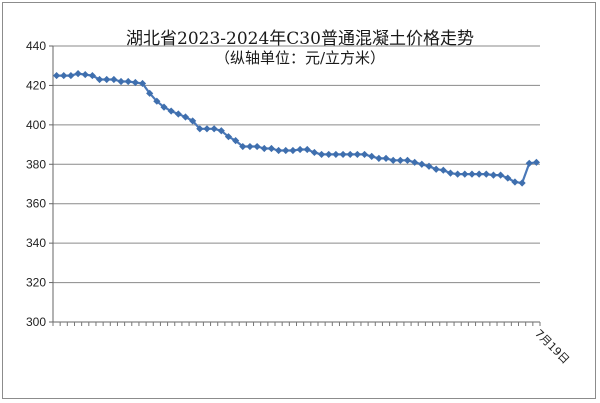  Describe the element at coordinates (36, 164) in the screenshot. I see `y-tick-label: 380` at that location.